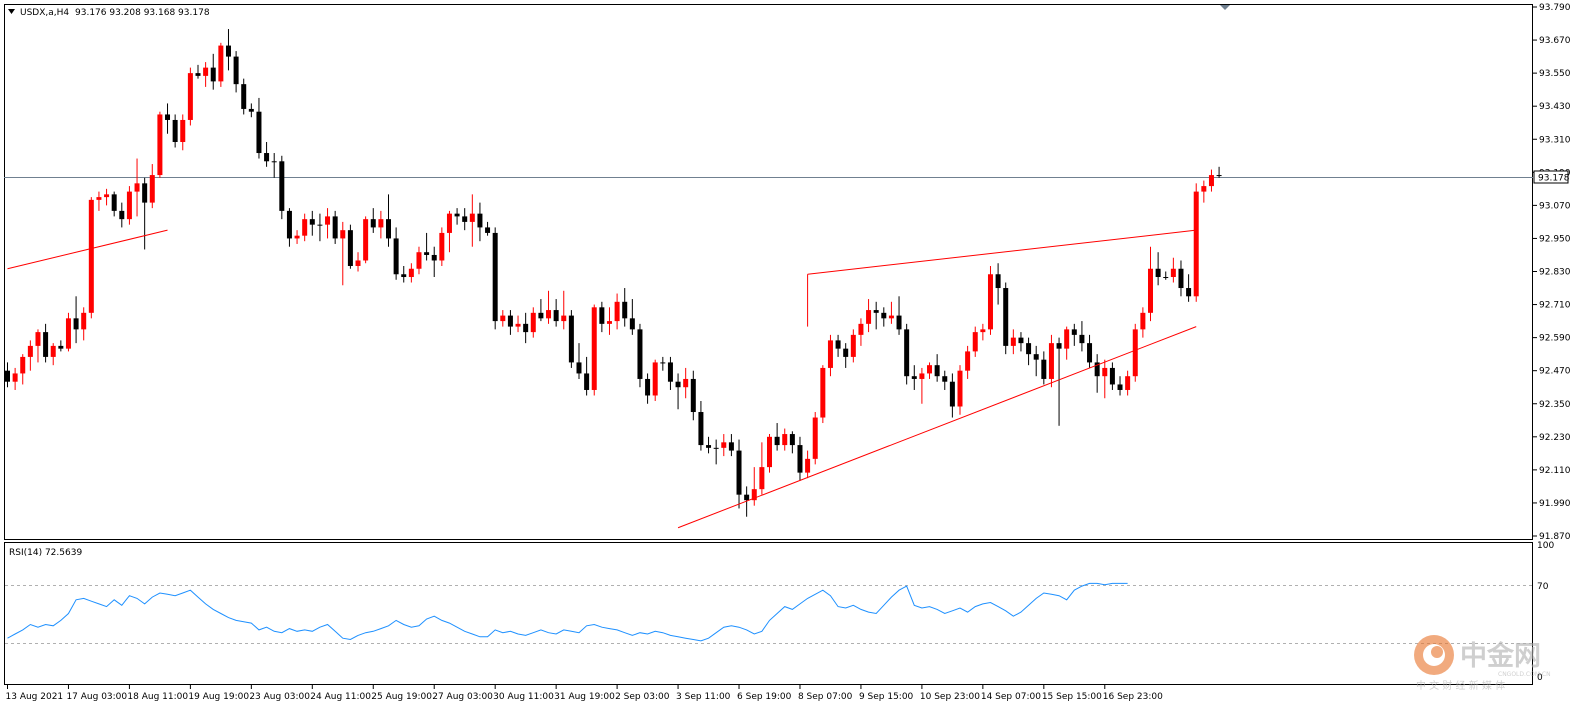 This screenshot has width=1577, height=707. What do you see at coordinates (950, 697) in the screenshot?
I see `time-tick-label: 10 Sep 23:00` at bounding box center [950, 697].